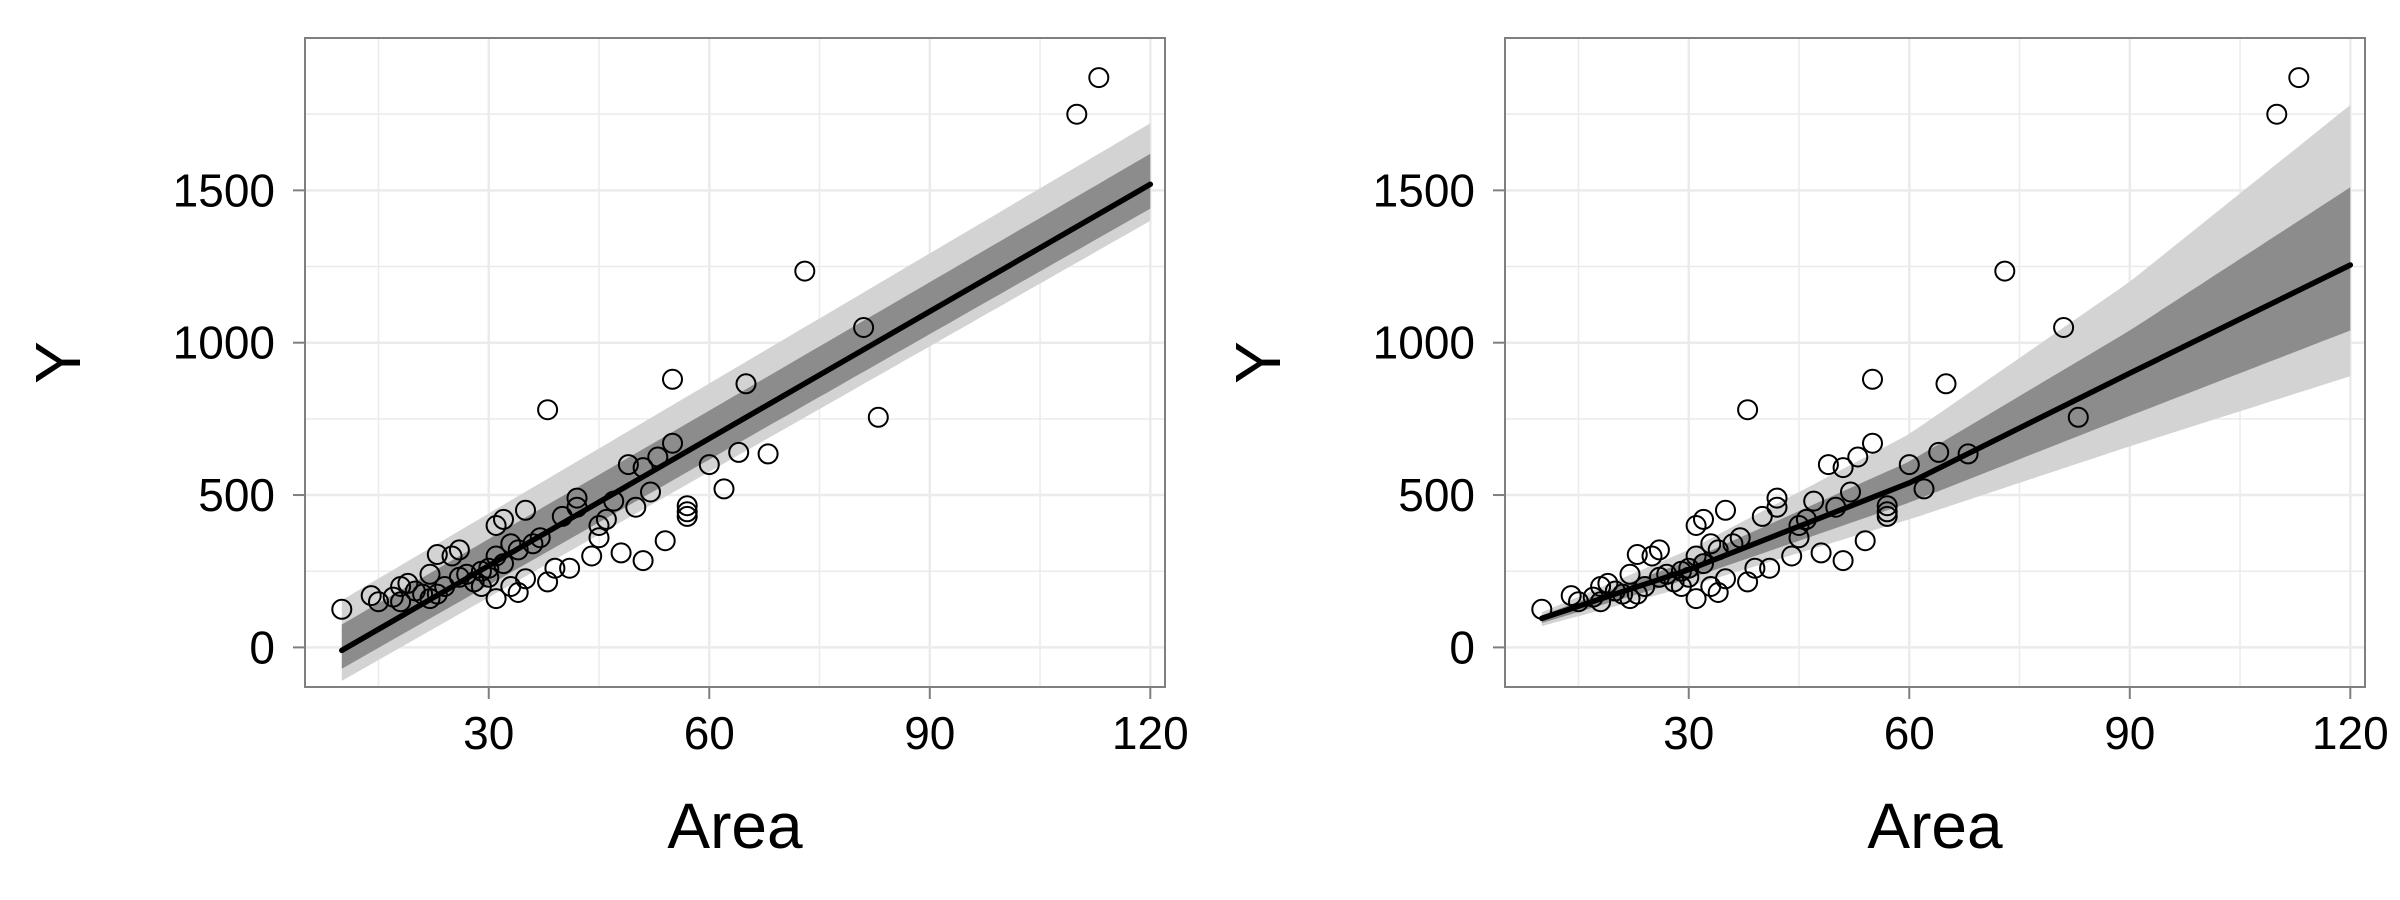  Describe the element at coordinates (262, 647) in the screenshot. I see `y-tick-label: 0` at that location.